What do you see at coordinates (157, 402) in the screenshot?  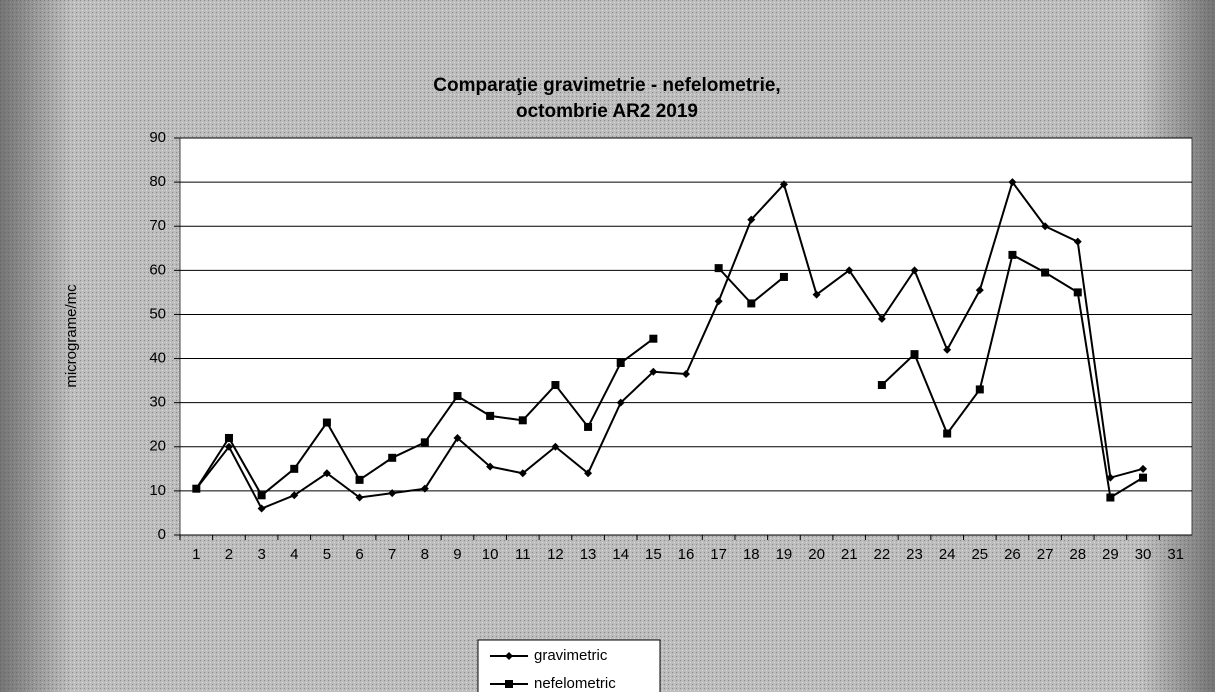 I see `y-tick-label: 30` at bounding box center [157, 402].